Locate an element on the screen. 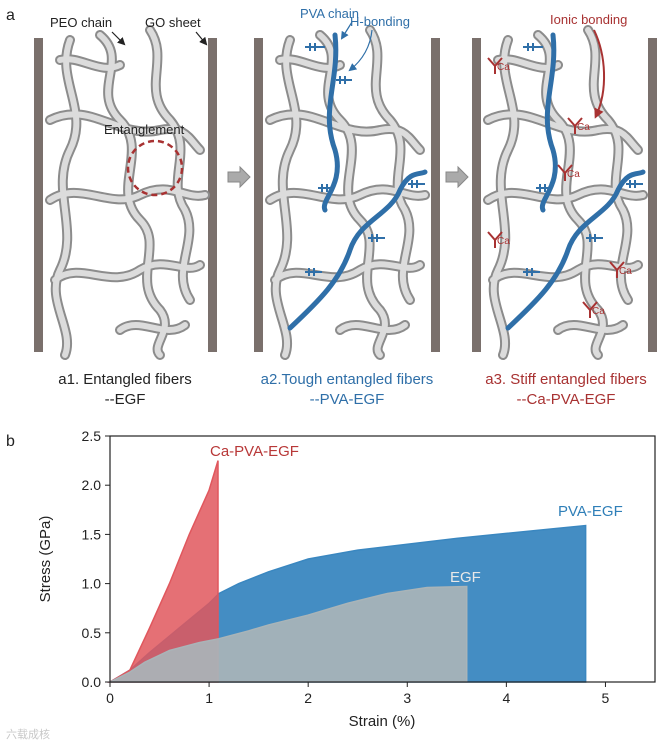 Image resolution: width=672 pixels, height=745 pixels. x-tick-label: 2 is located at coordinates (308, 698).